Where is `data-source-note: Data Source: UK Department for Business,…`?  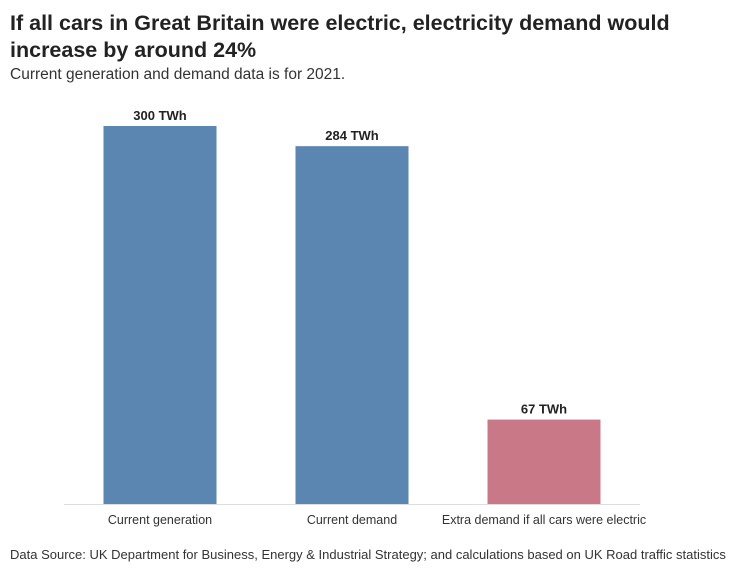 data-source-note: Data Source: UK Department for Business,… is located at coordinates (368, 554).